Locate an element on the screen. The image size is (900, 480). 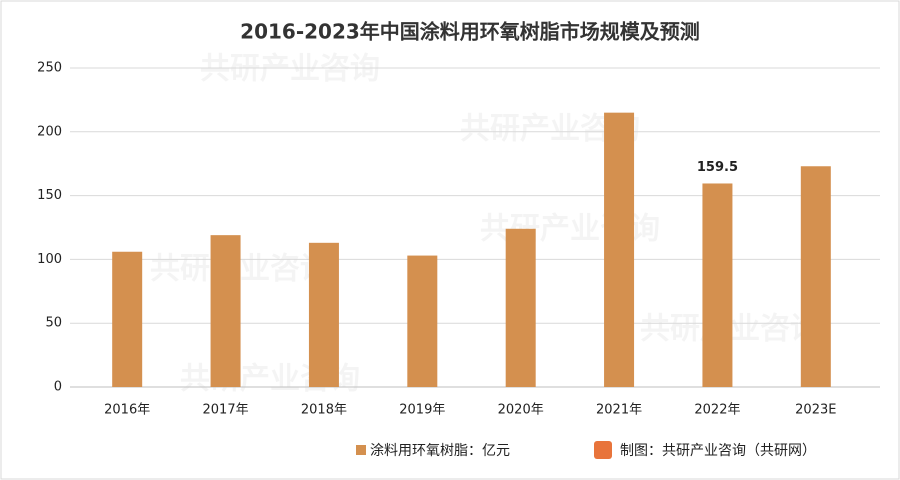
y-tick-label: 0 is located at coordinates (58, 387).